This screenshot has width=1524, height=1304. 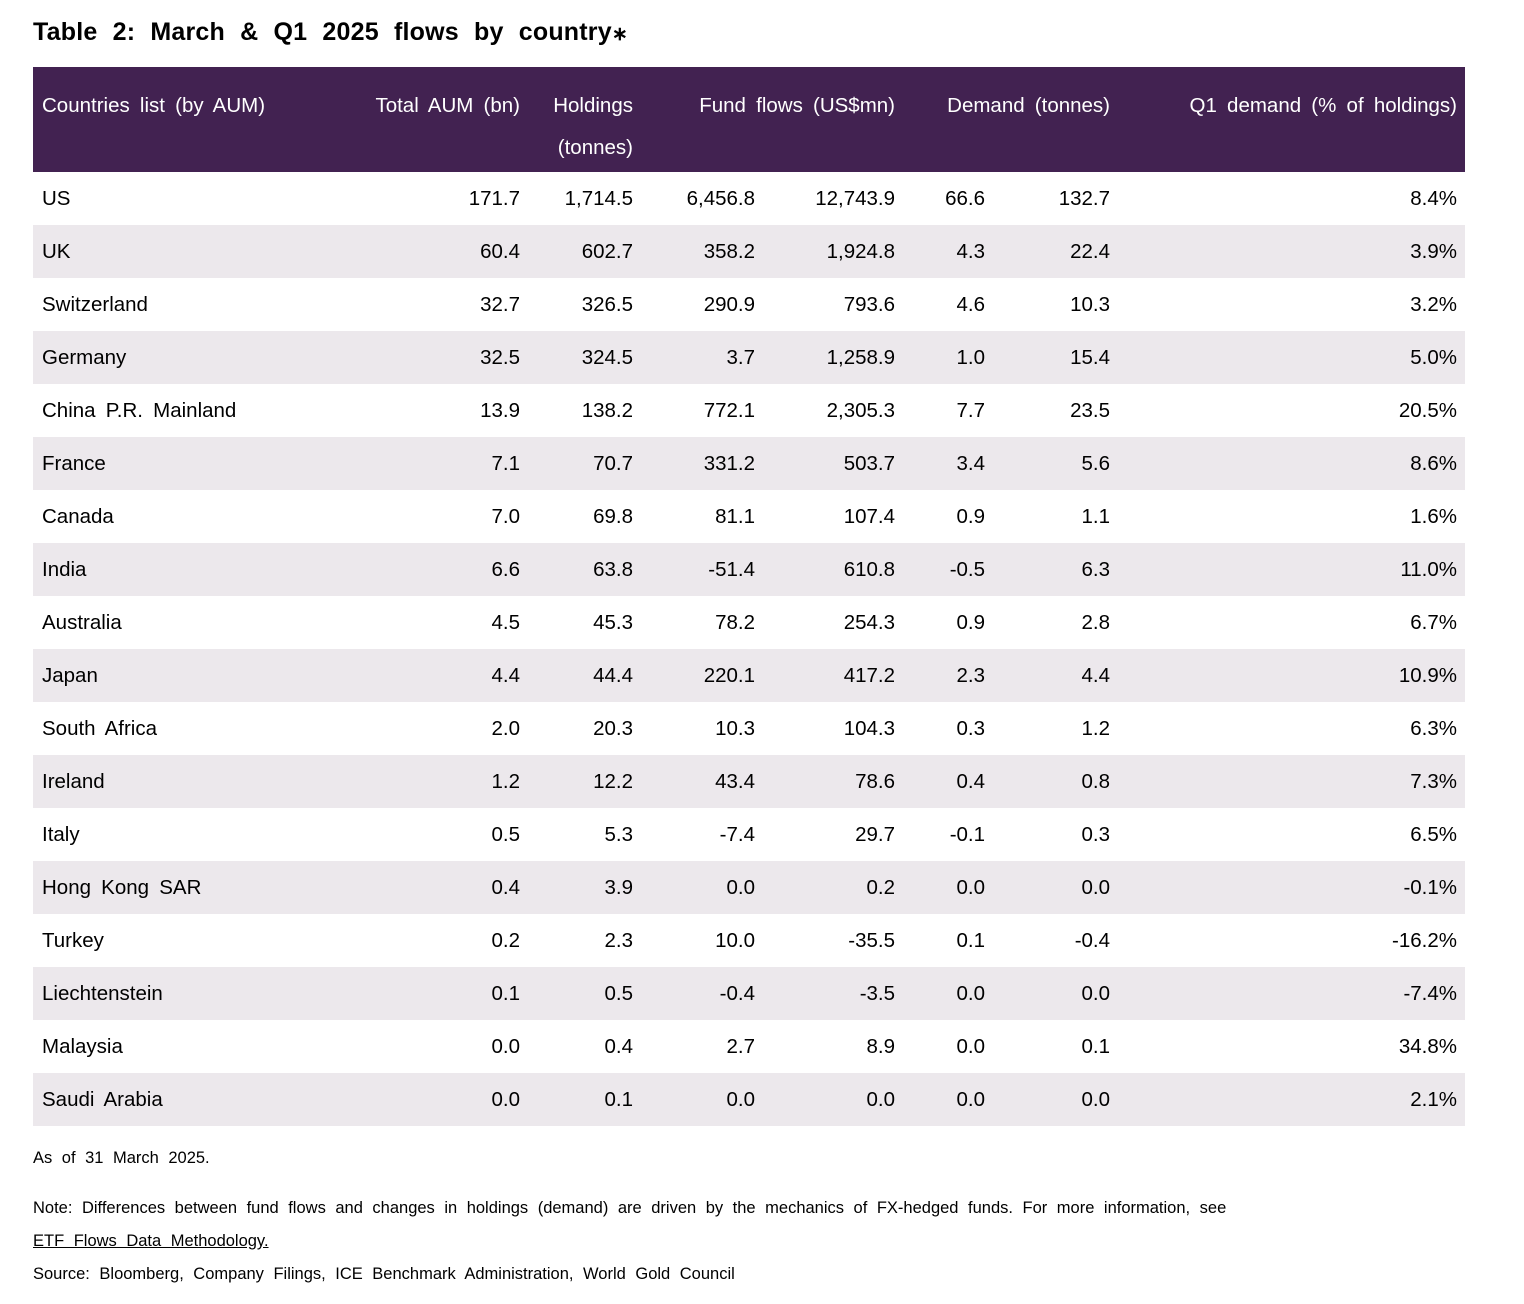 I want to click on table-row: Ireland 1.2 12.2 43.4 78.6 0.4 0.8 7.3%, so click(x=749, y=781).